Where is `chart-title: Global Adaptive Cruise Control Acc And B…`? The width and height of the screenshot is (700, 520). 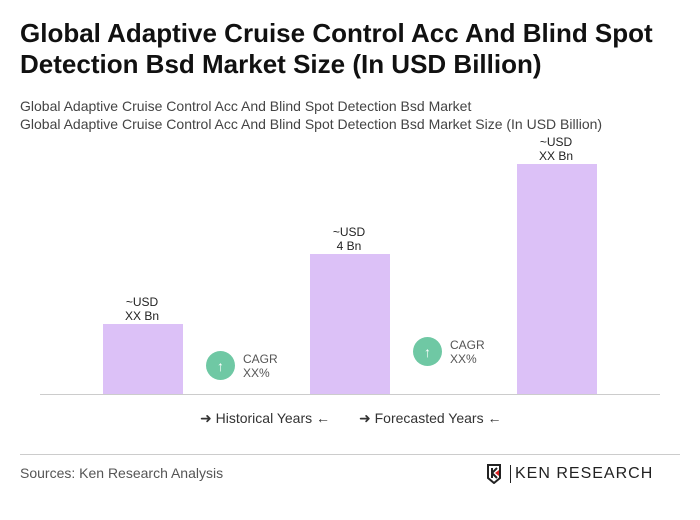
chart-title: Global Adaptive Cruise Control Acc And B… is located at coordinates (336, 48).